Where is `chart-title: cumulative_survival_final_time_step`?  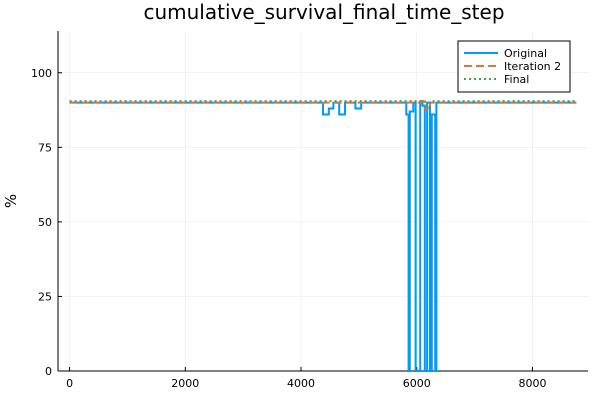
chart-title: cumulative_survival_final_time_step is located at coordinates (323, 12).